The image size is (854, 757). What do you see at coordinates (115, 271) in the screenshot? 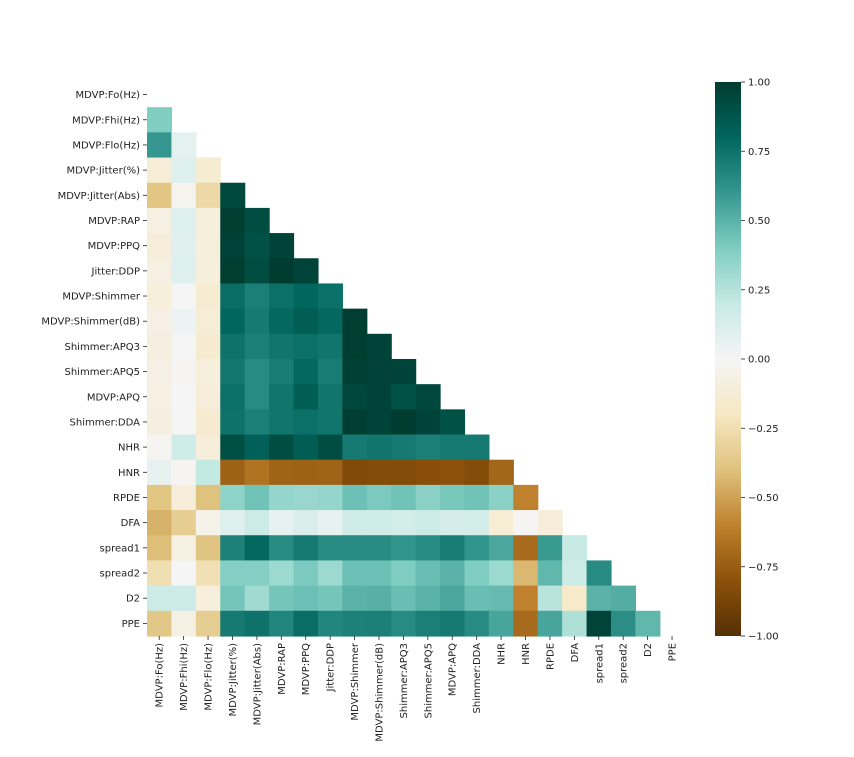
I see `row-tick-label: Jitter:DDP` at bounding box center [115, 271].